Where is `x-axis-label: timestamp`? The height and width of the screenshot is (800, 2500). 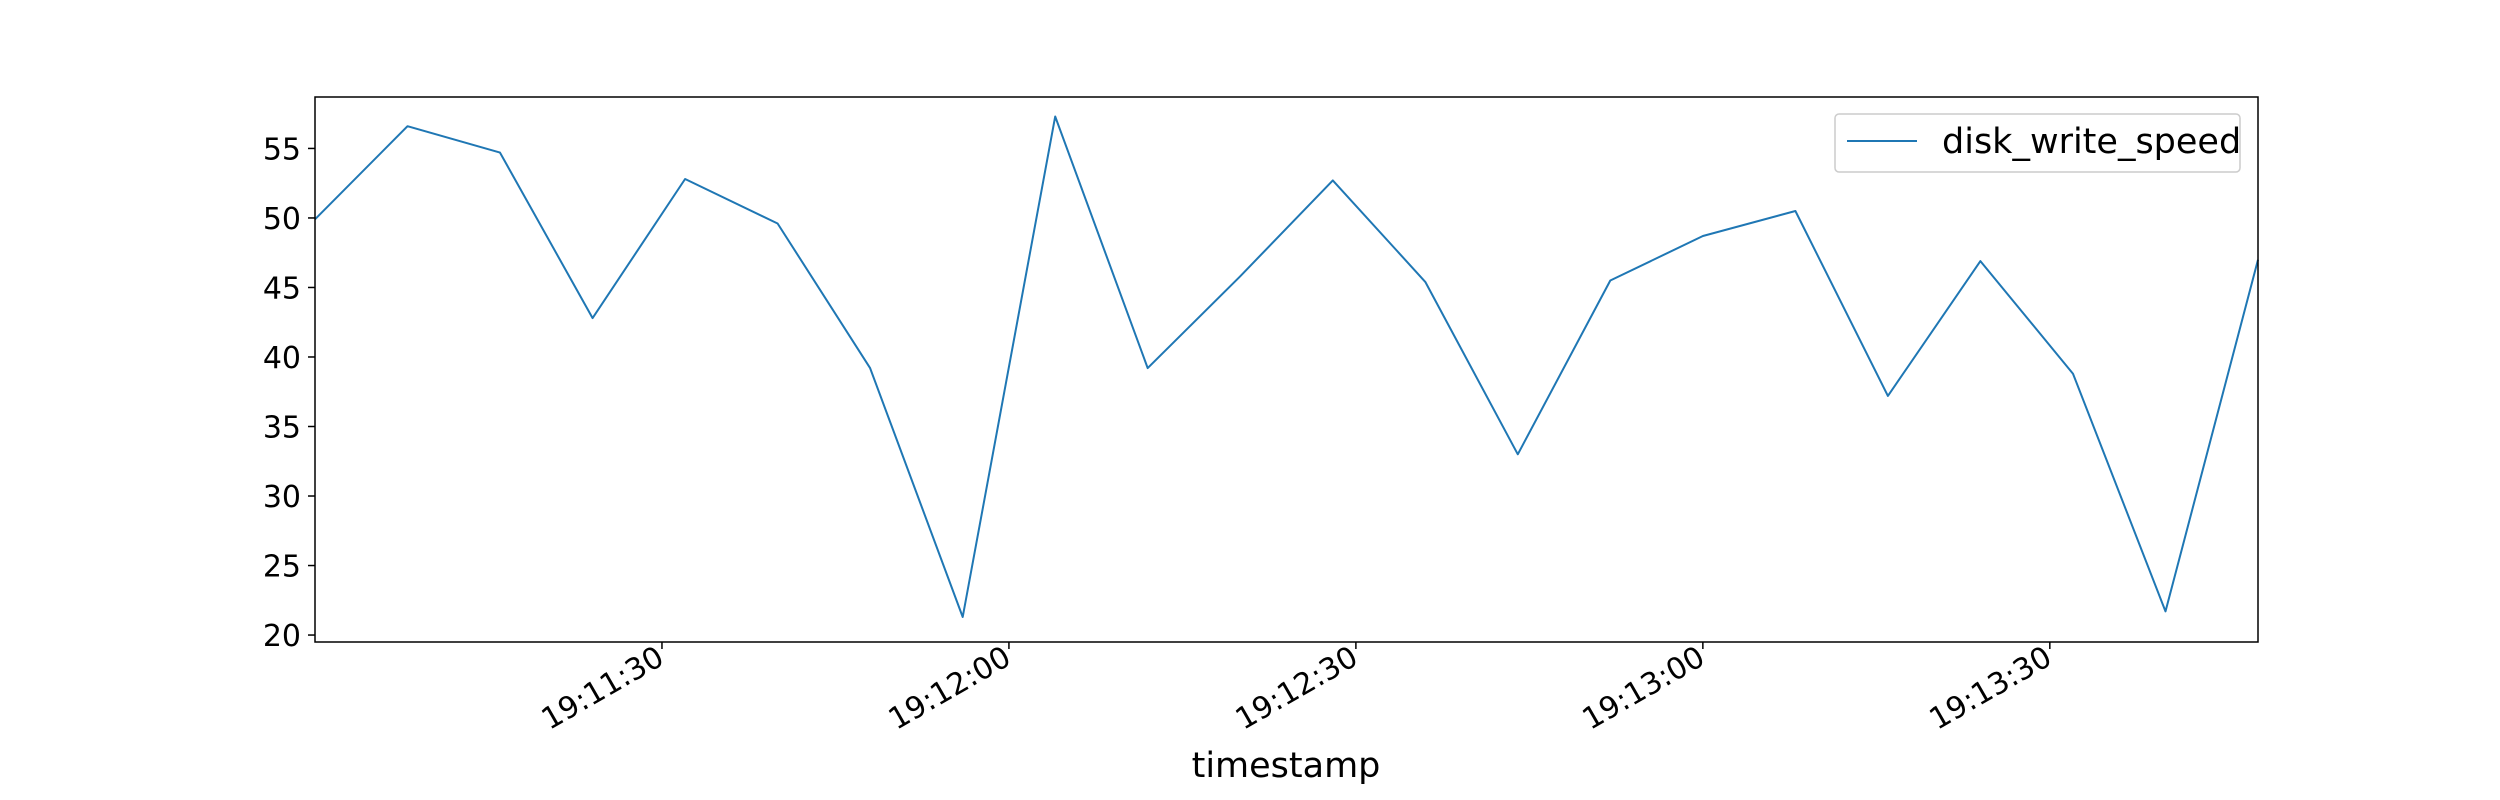 x-axis-label: timestamp is located at coordinates (1286, 766).